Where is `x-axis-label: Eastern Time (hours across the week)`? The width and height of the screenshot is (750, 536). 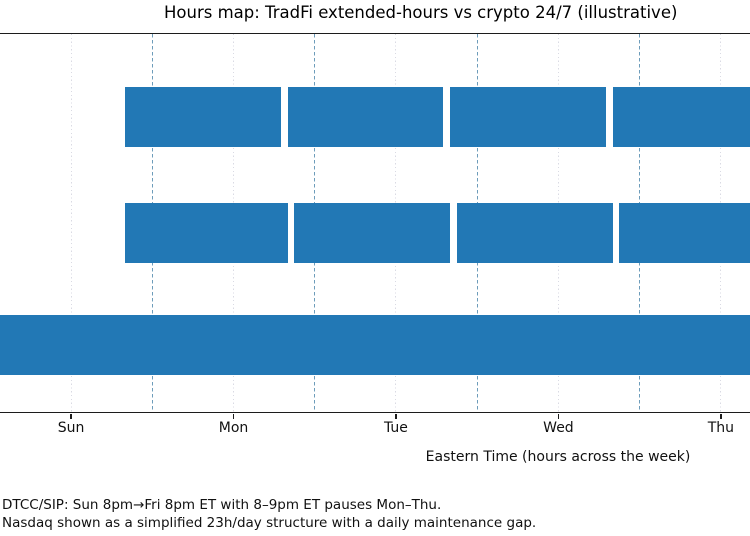 x-axis-label: Eastern Time (hours across the week) is located at coordinates (558, 457).